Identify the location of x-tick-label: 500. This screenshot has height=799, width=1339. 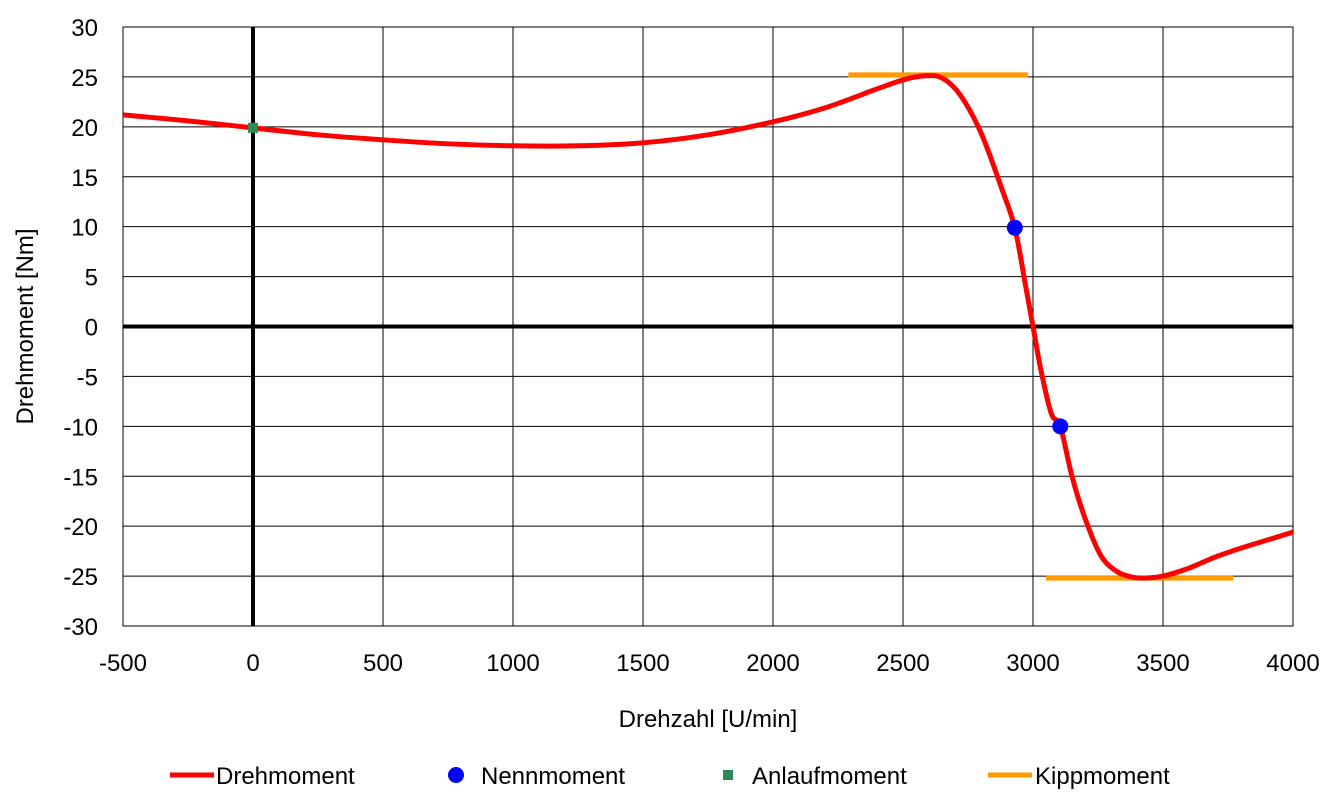
(383, 663).